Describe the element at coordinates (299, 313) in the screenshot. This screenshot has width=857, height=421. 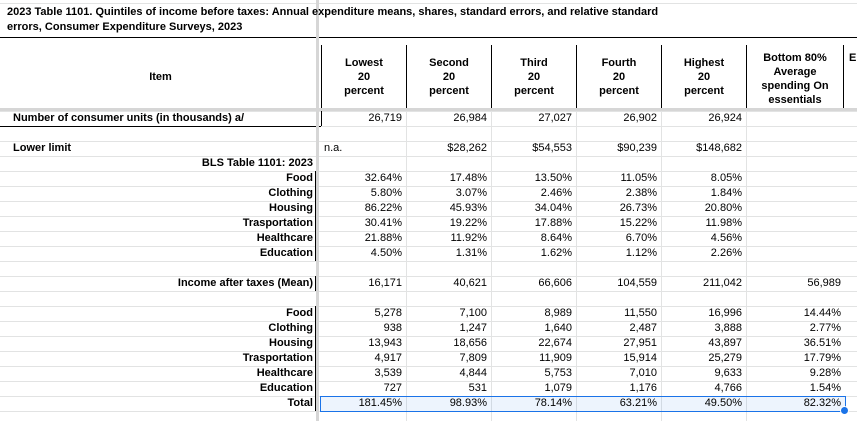
I see `spend-label-food: Food` at that location.